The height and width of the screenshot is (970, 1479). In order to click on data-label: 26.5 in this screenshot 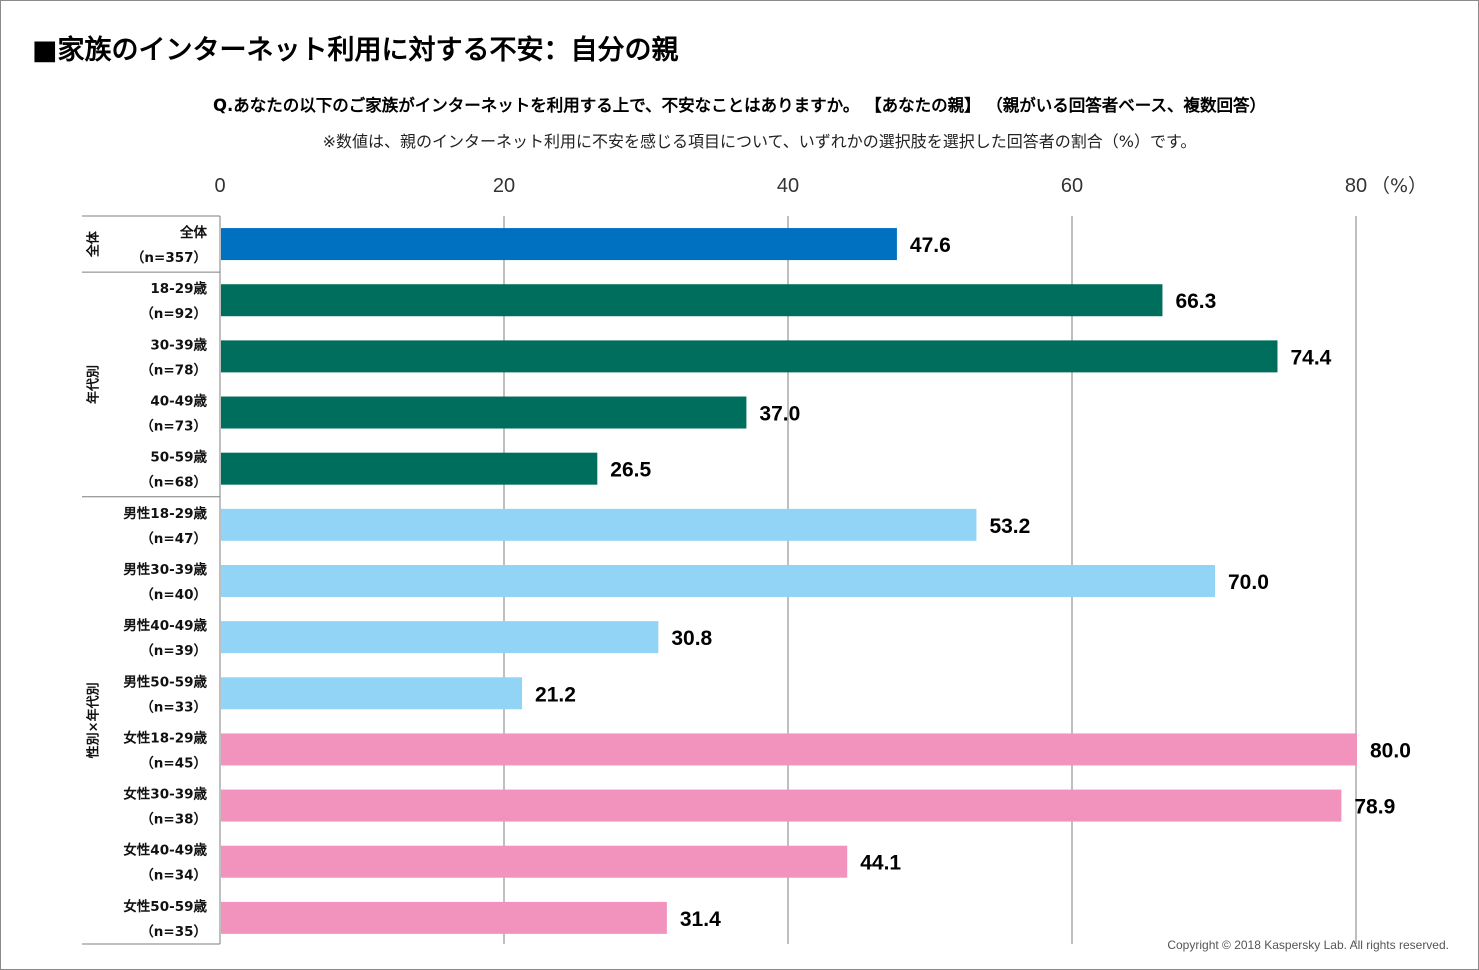, I will do `click(630, 470)`.